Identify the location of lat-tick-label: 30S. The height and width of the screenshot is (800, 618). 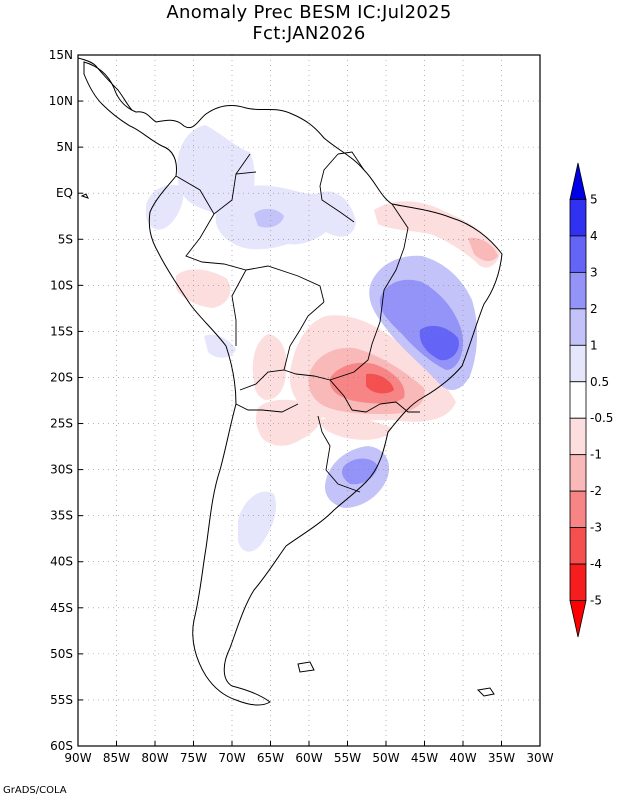
(61, 470).